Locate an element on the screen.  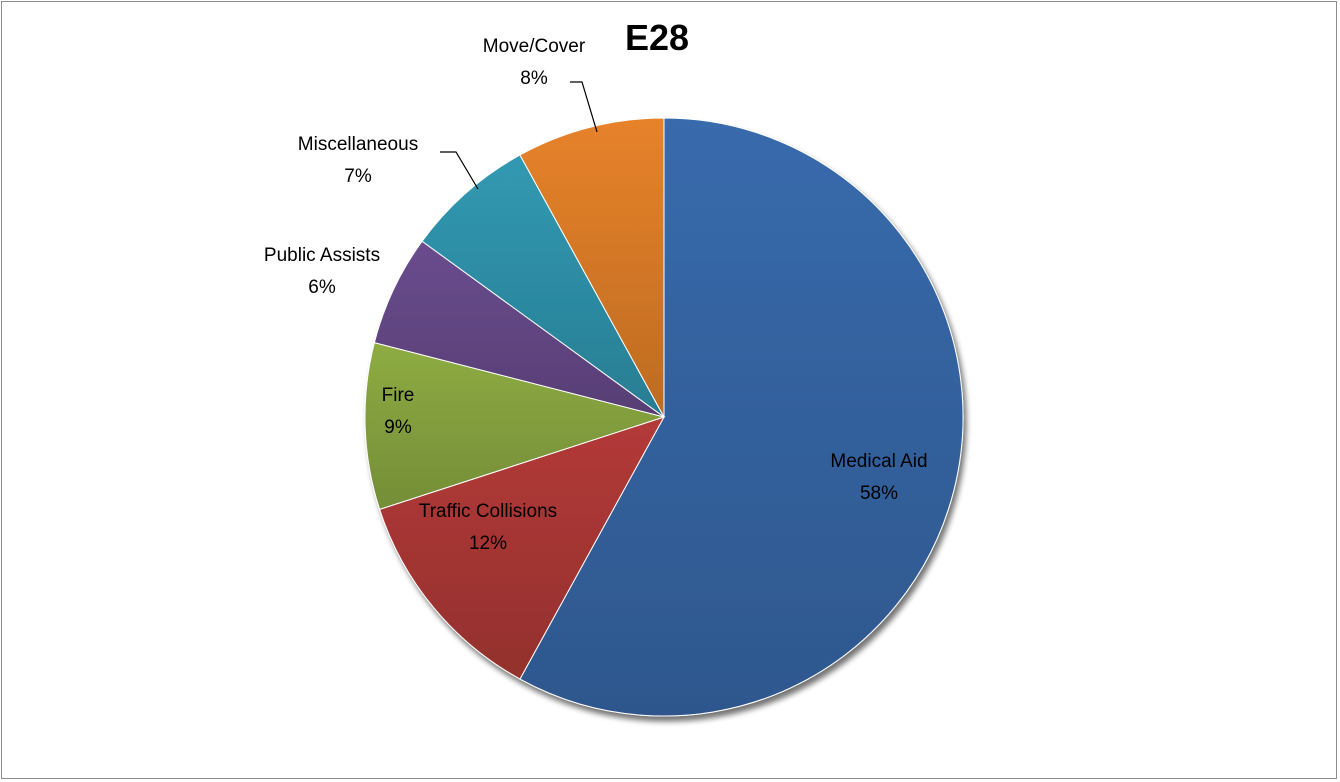
pie-slice-fire is located at coordinates (515, 426).